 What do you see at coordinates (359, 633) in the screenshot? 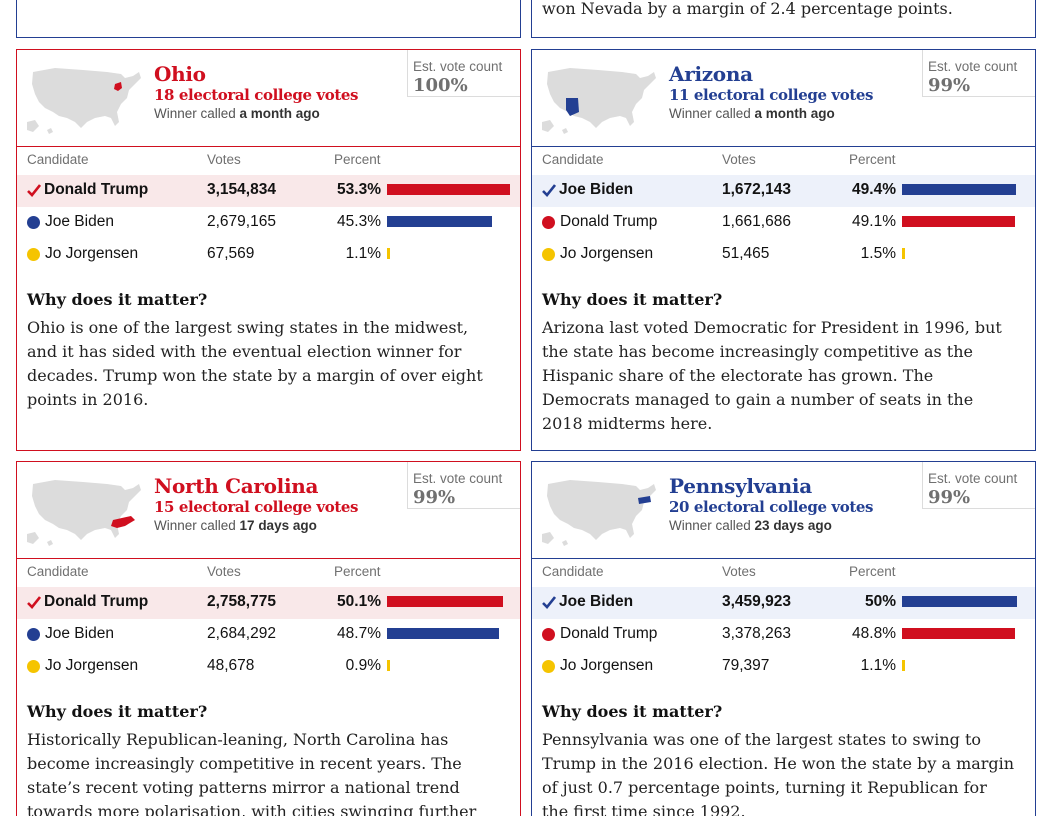
I see `candidate-percent: 48.7%` at bounding box center [359, 633].